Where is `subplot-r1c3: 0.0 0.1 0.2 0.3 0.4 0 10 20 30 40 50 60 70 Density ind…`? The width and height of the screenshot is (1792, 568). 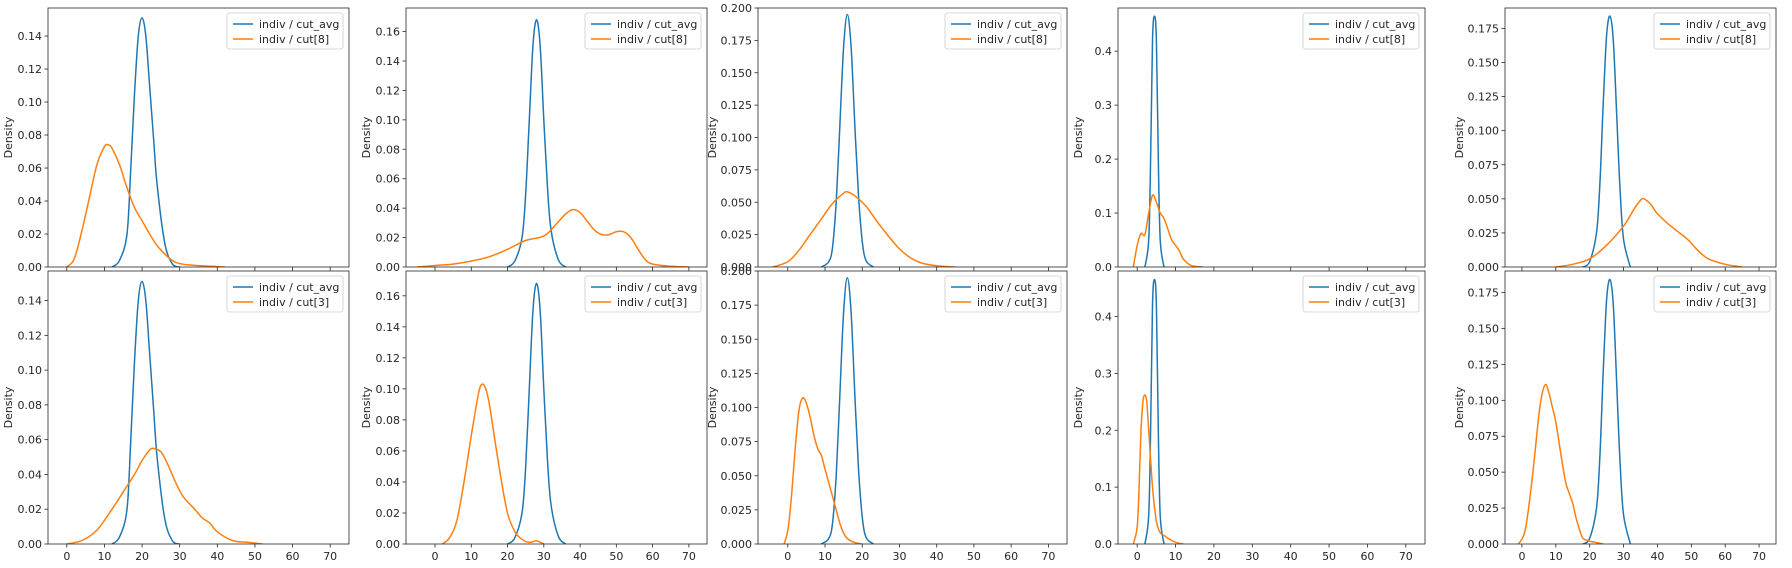
subplot-r1c3: 0.0 0.1 0.2 0.3 0.4 0 10 20 30 40 50 60 70 Density ind… is located at coordinates (1249, 416).